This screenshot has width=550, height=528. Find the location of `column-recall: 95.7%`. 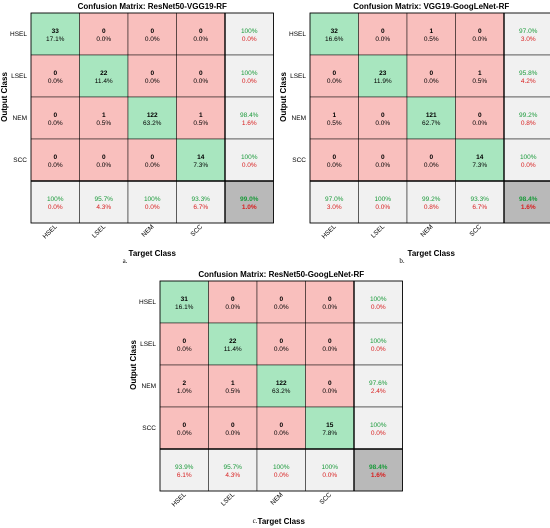

column-recall: 95.7% is located at coordinates (104, 199).